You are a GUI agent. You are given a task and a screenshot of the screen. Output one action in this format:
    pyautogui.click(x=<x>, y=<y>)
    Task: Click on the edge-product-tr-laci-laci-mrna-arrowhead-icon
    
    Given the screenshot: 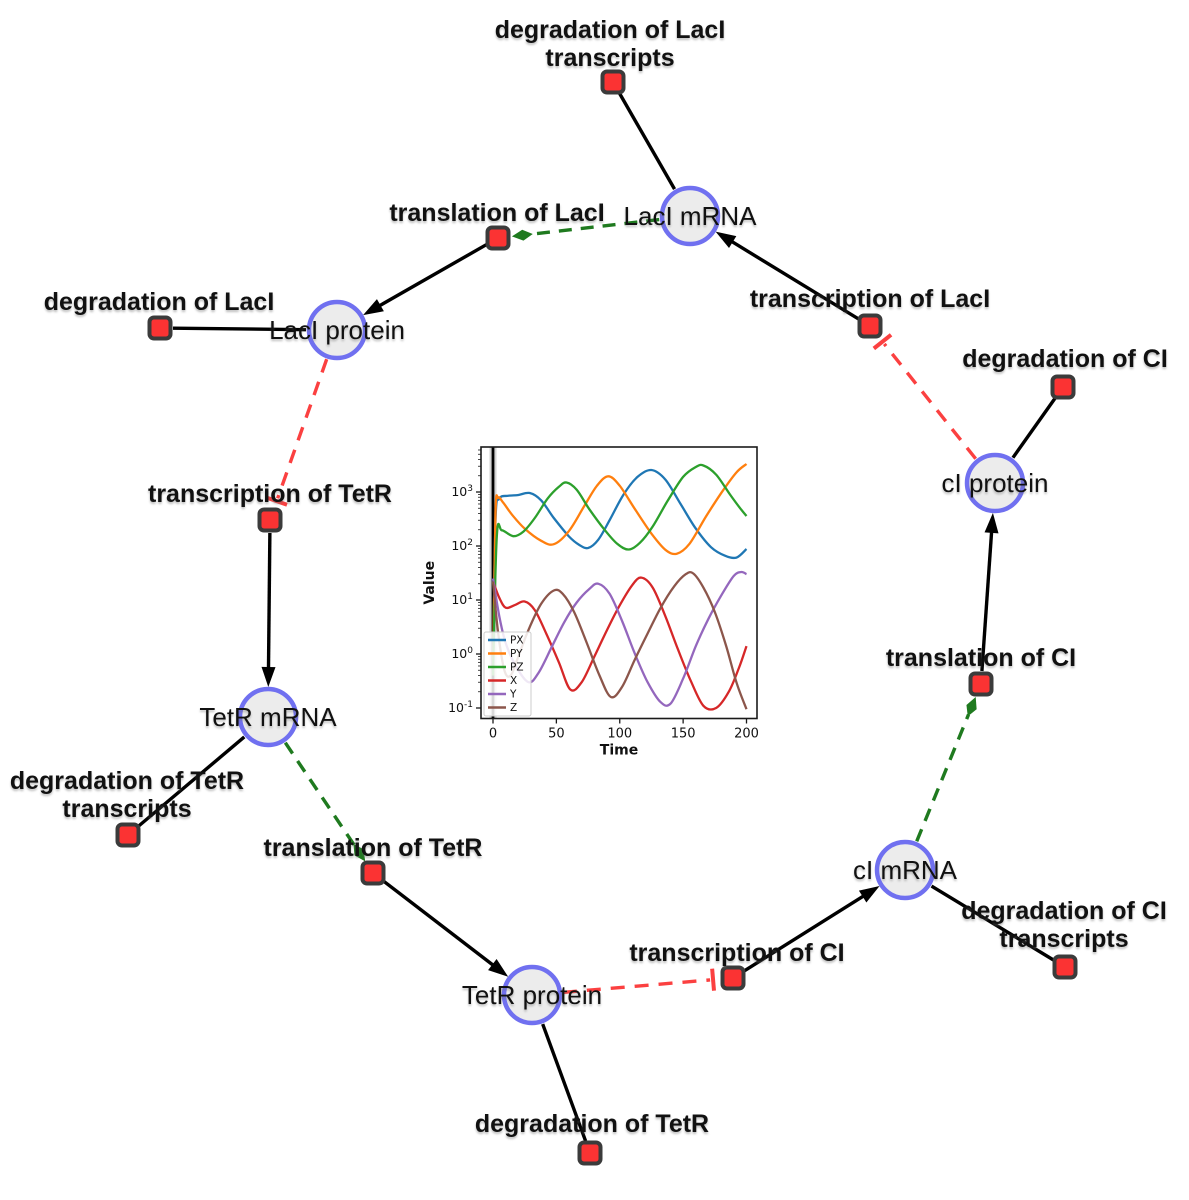 What is the action you would take?
    pyautogui.click(x=726, y=240)
    